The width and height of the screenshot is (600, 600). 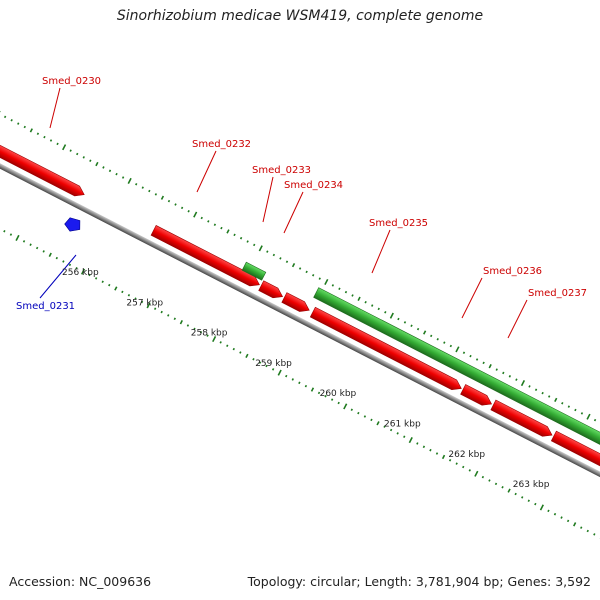 I want to click on gene-arrow-smed-0236a, so click(x=386, y=349).